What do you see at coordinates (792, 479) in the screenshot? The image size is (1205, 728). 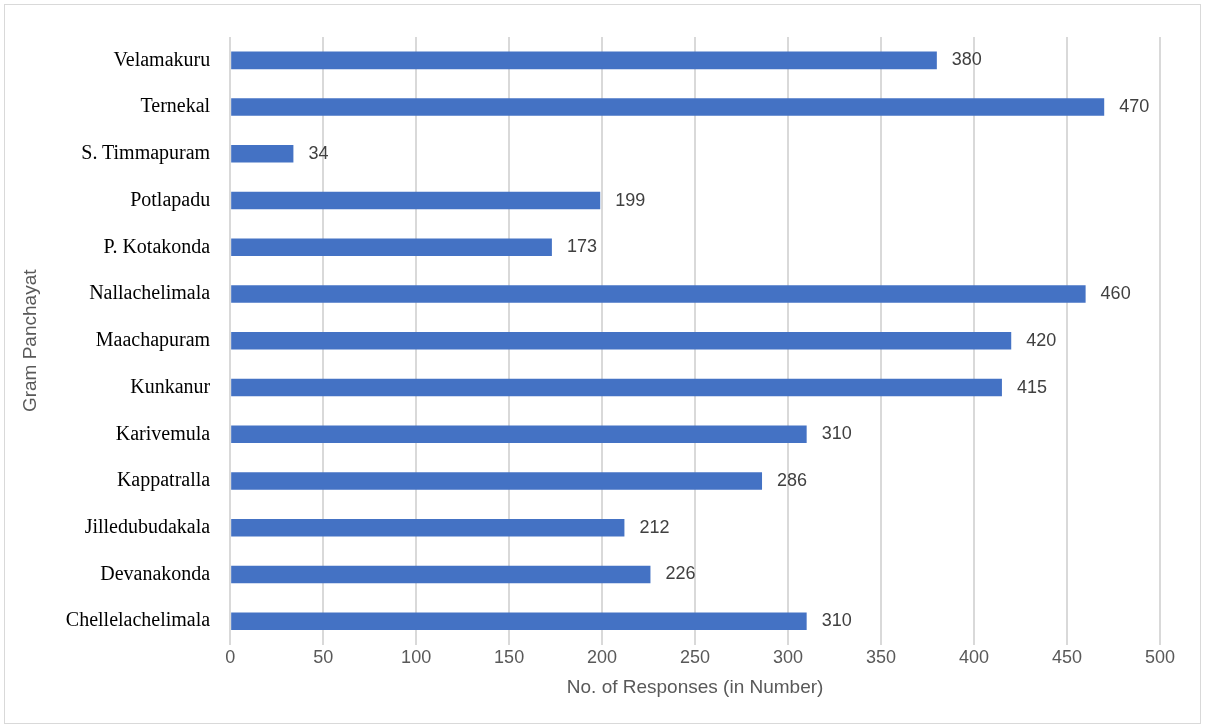 I see `data-label: 286` at bounding box center [792, 479].